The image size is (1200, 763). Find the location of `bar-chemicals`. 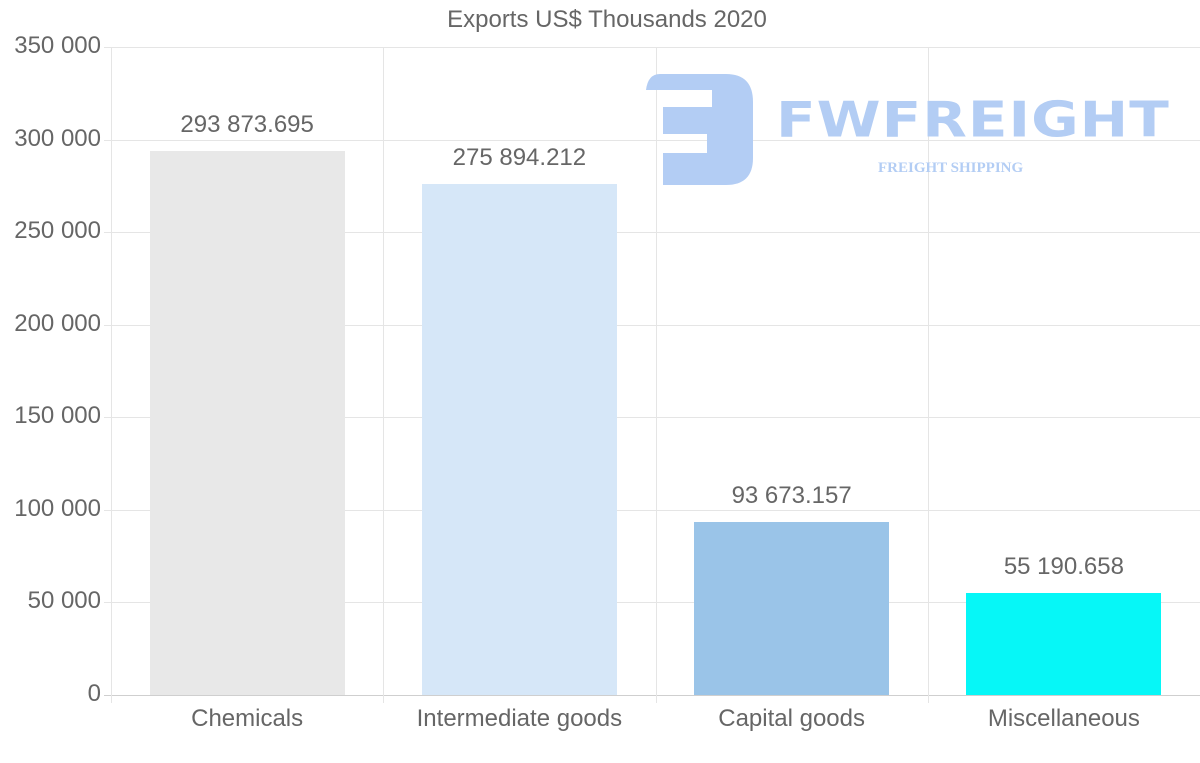

bar-chemicals is located at coordinates (247, 422).